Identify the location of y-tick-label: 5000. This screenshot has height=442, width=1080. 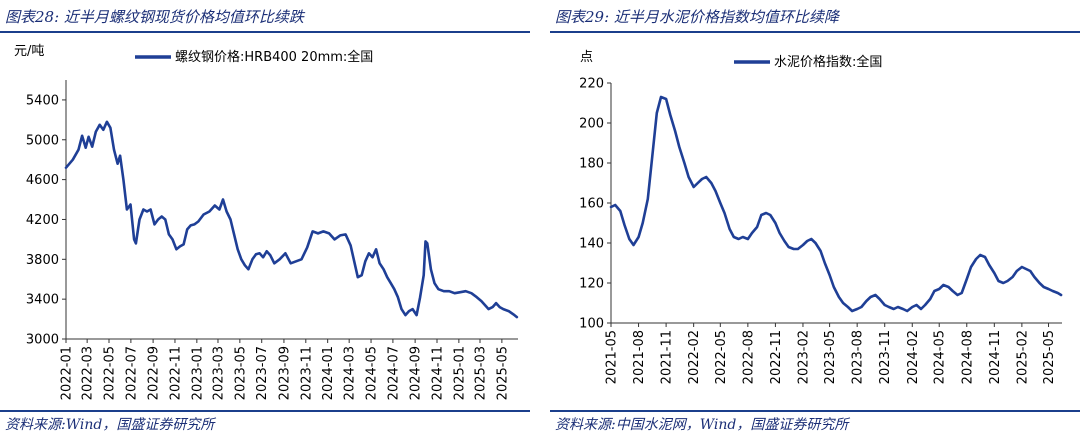
(42, 140).